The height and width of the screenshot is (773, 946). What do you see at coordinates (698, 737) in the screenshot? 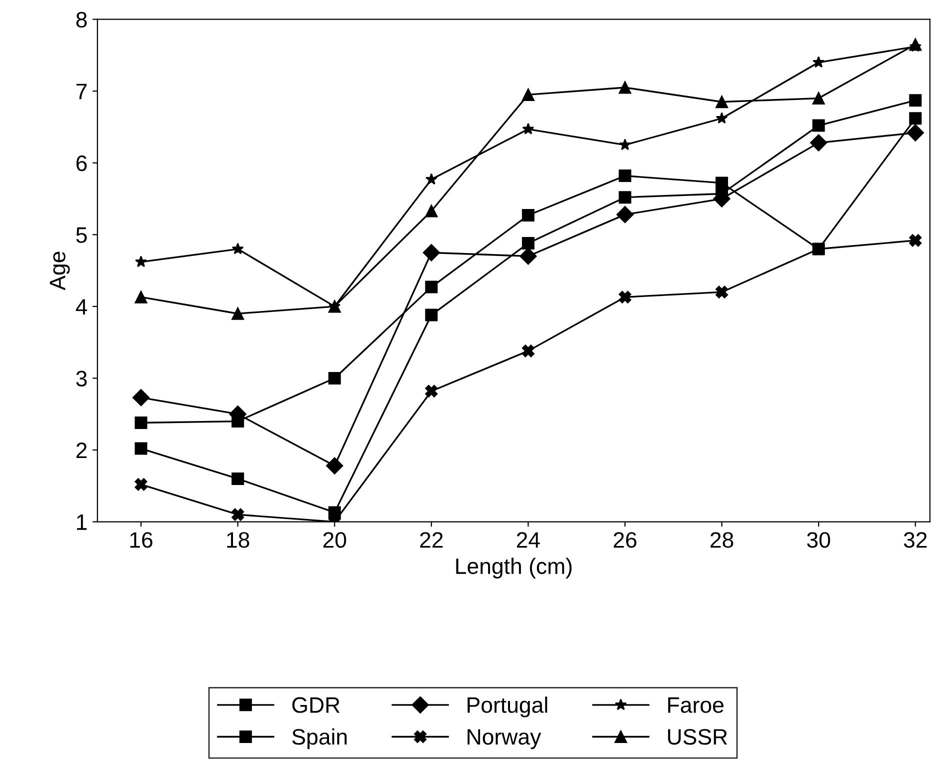
I see `legend-label: USSR` at bounding box center [698, 737].